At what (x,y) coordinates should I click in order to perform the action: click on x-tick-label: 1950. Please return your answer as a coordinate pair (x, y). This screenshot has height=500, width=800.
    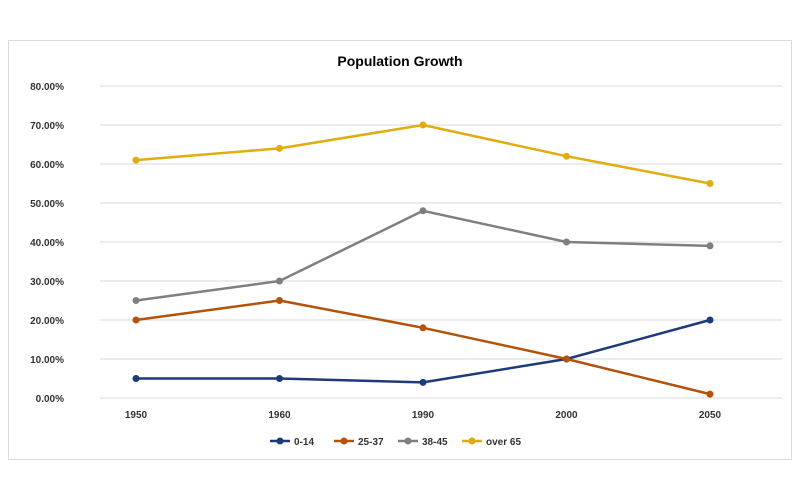
    Looking at the image, I should click on (136, 415).